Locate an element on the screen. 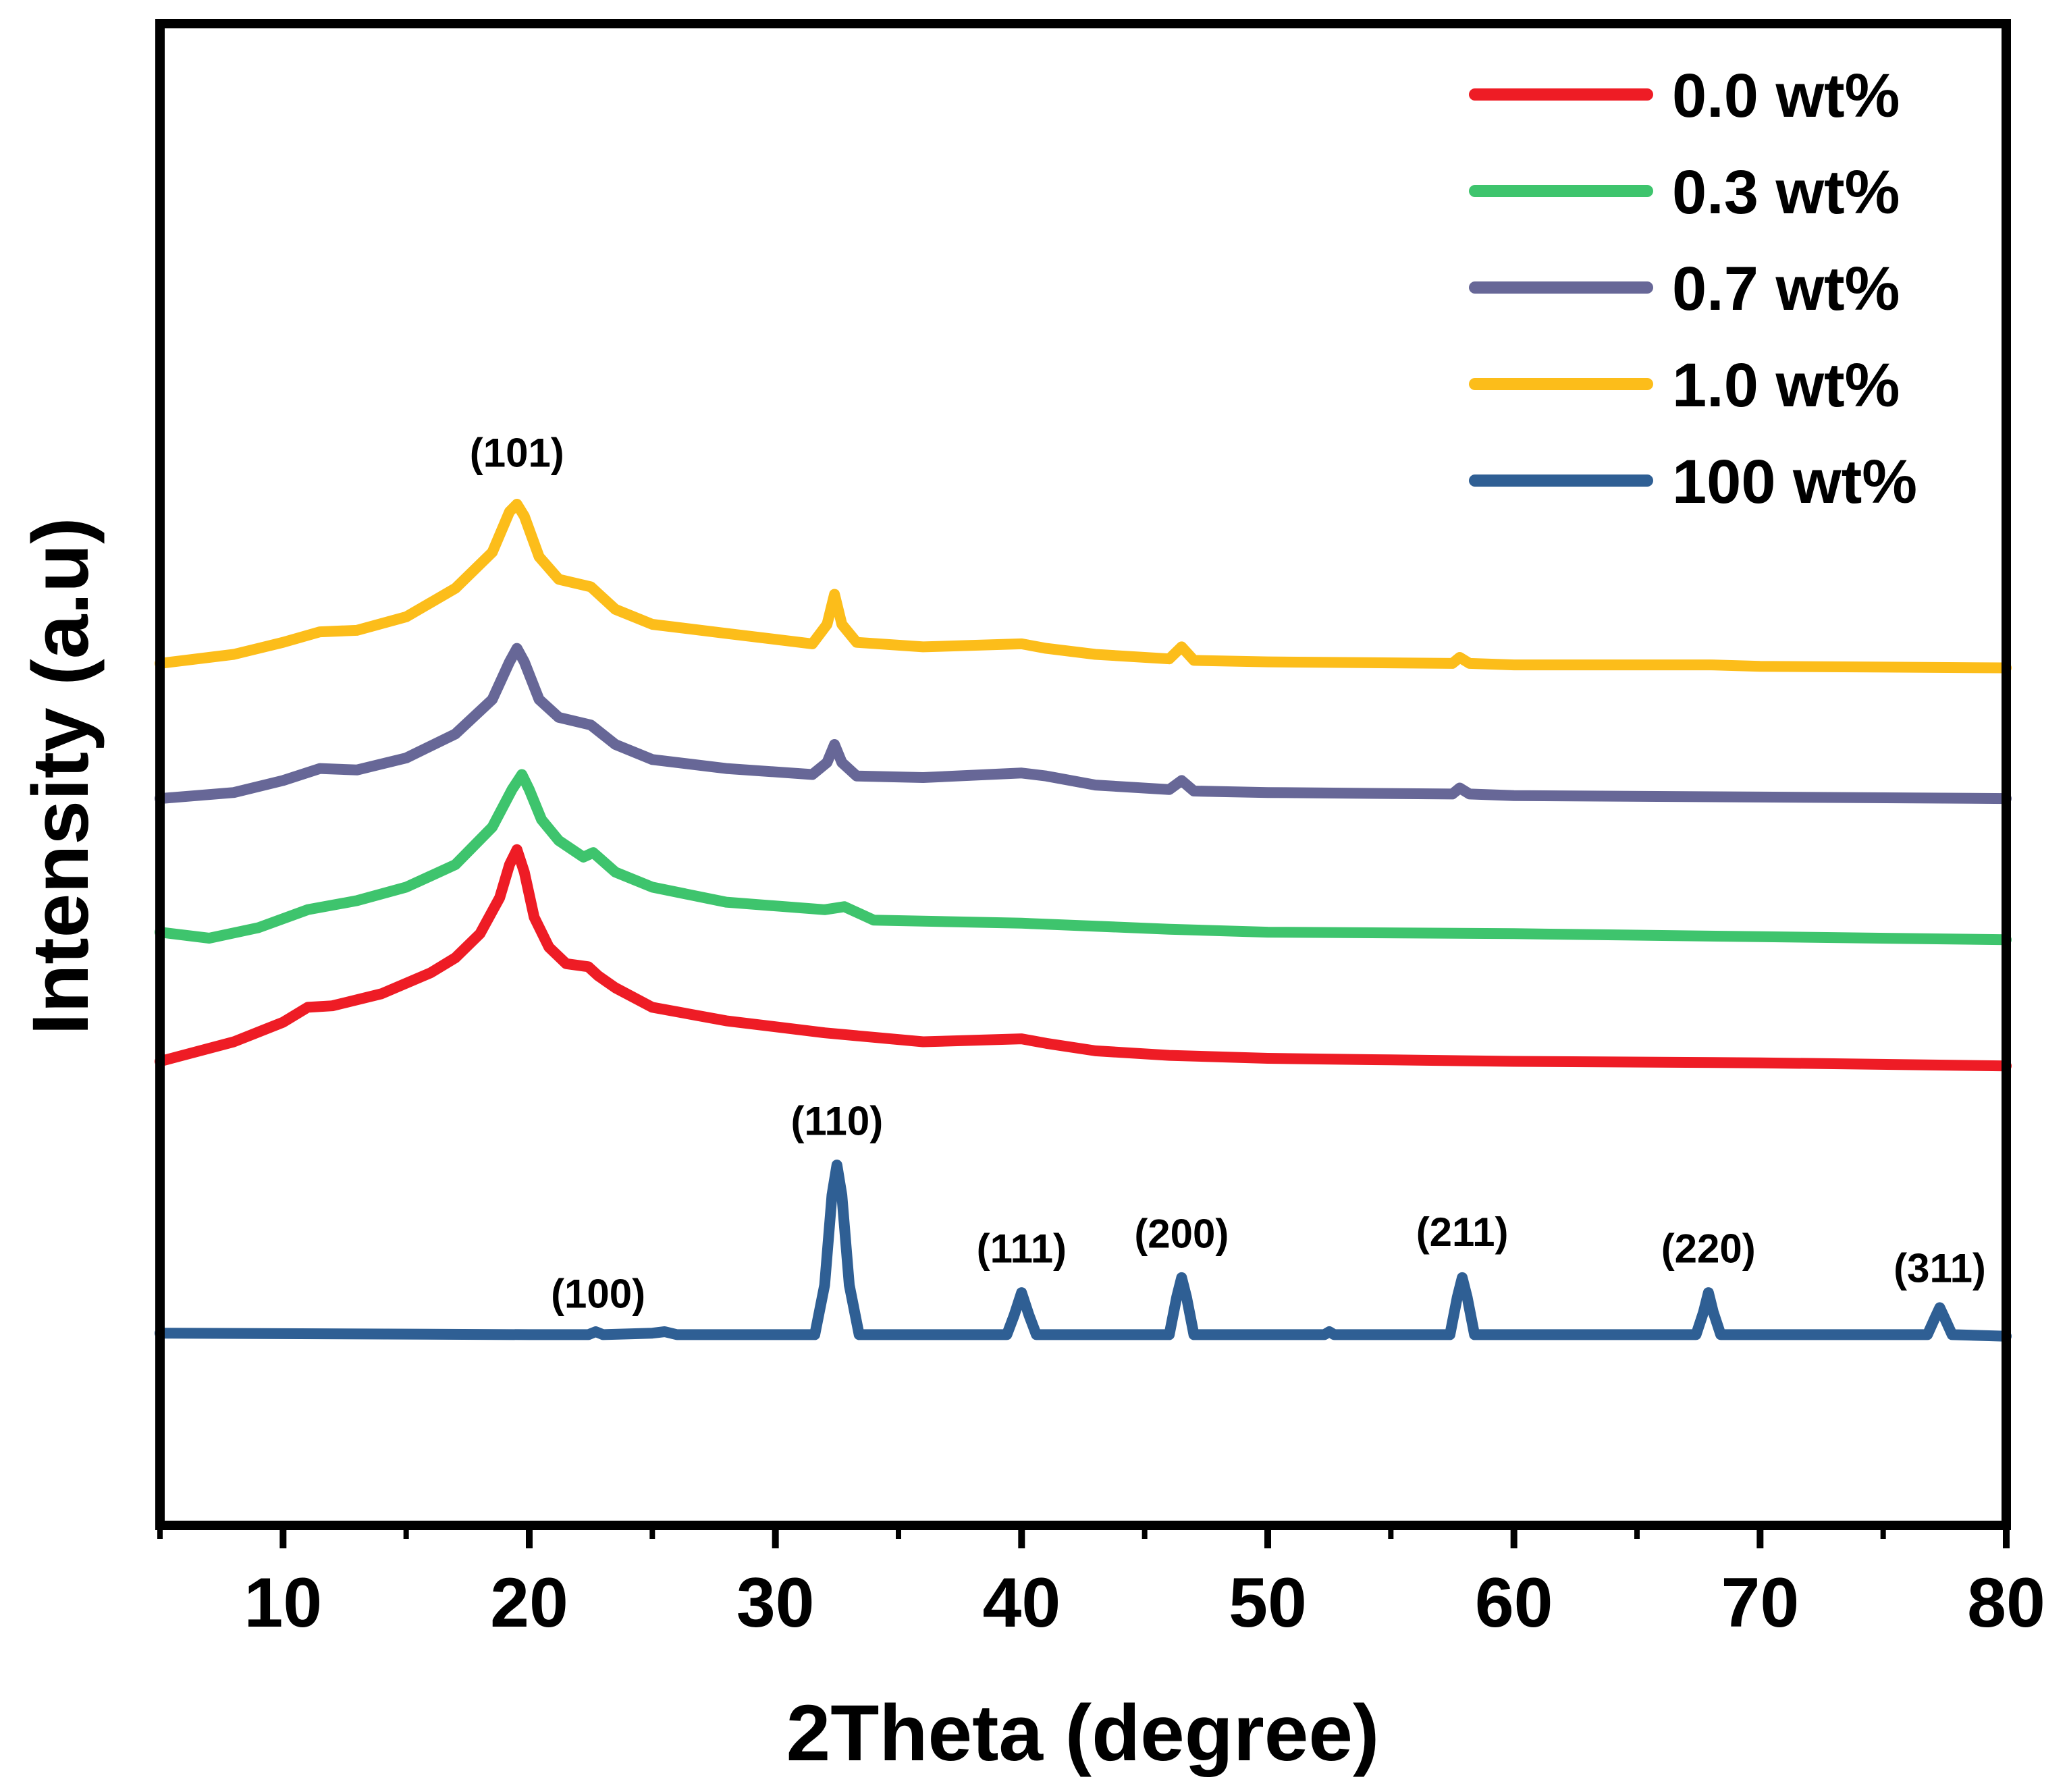  peak-label: (200) is located at coordinates (1181, 1233).